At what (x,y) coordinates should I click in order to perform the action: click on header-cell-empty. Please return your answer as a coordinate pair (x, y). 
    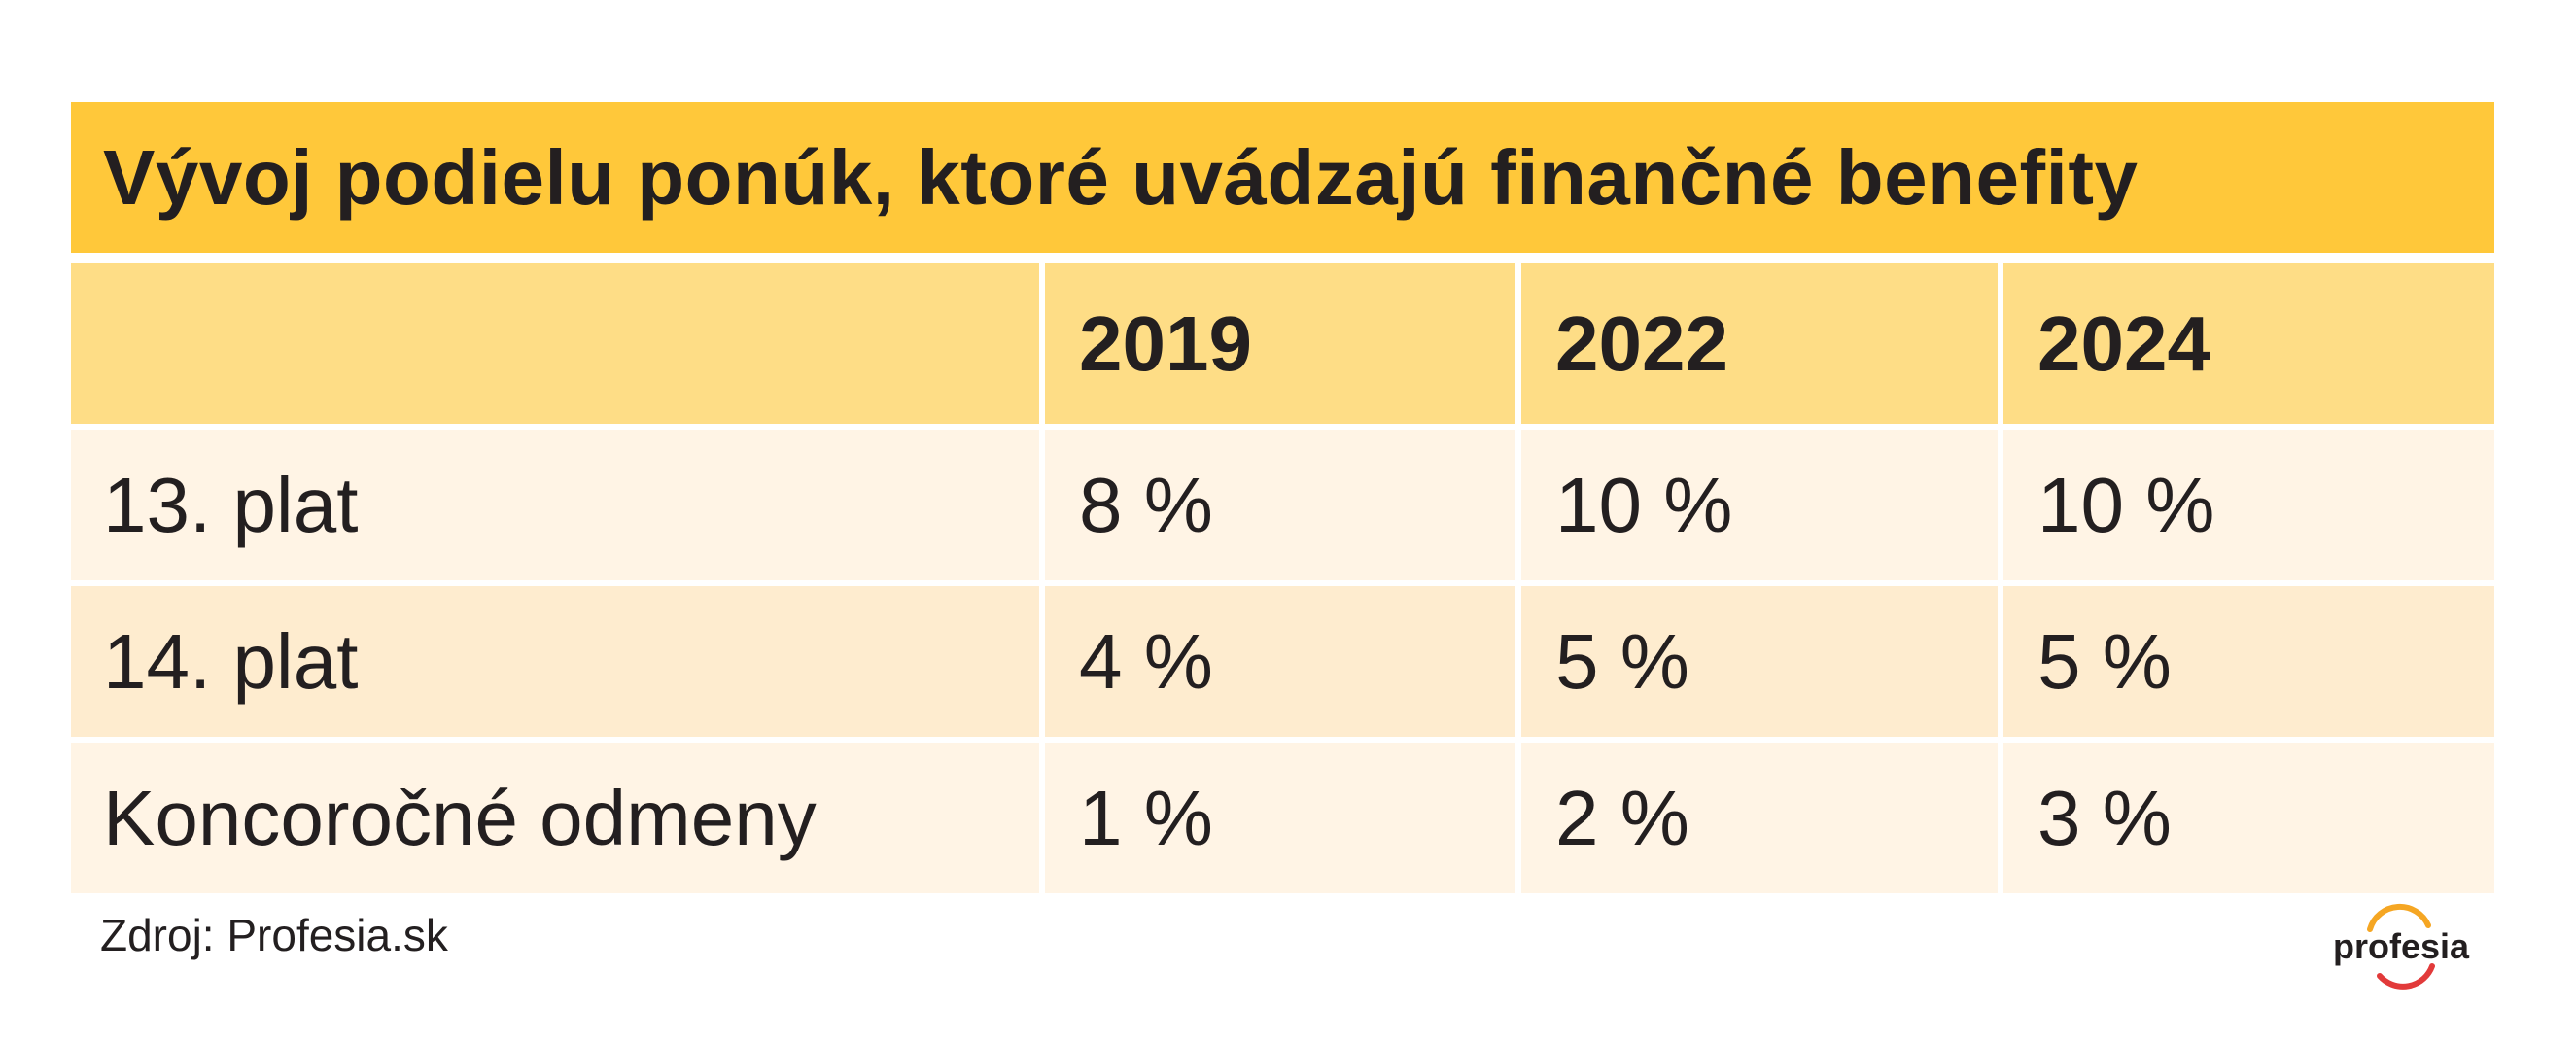
    Looking at the image, I should click on (555, 343).